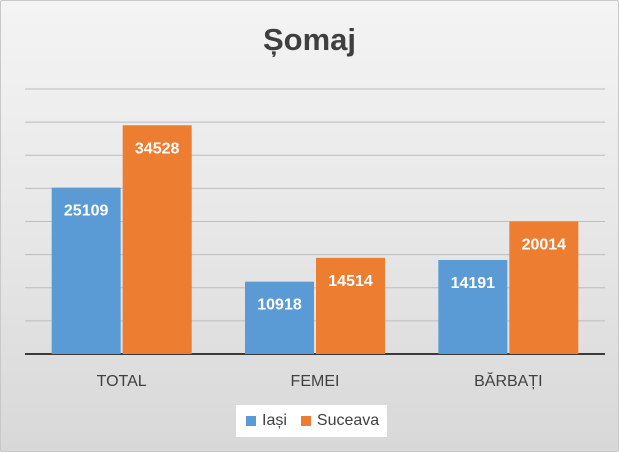  What do you see at coordinates (309, 39) in the screenshot?
I see `chart-title: Șomaj` at bounding box center [309, 39].